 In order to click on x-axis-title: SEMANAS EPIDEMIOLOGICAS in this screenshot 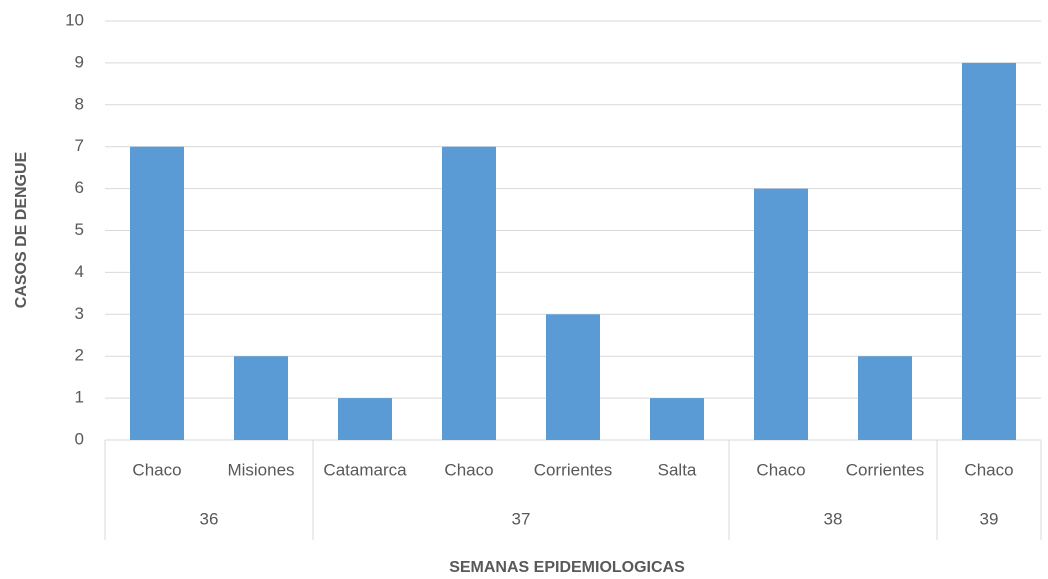, I will do `click(567, 567)`.